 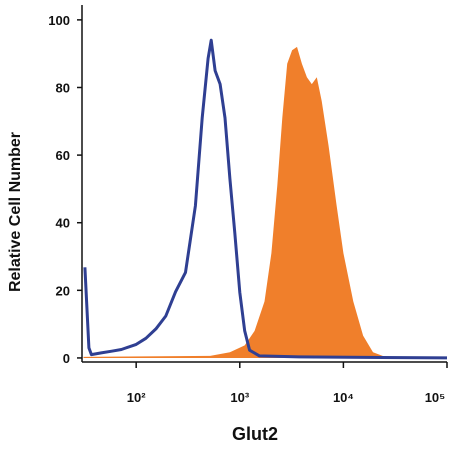 What do you see at coordinates (239, 397) in the screenshot?
I see `x-tick-label: 10³` at bounding box center [239, 397].